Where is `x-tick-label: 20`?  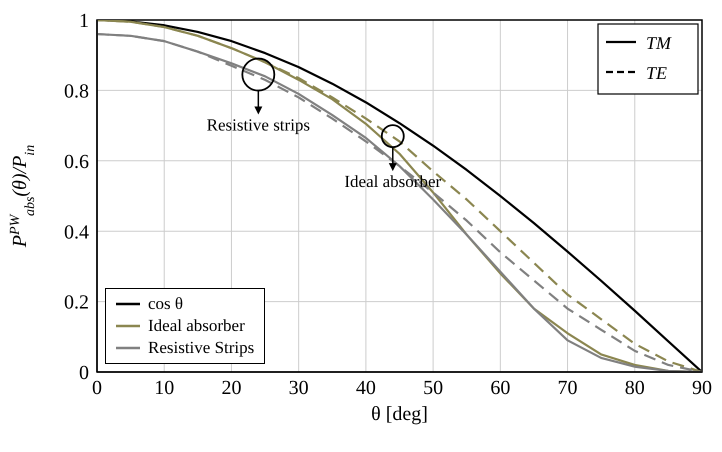
x-tick-label: 20 is located at coordinates (231, 388).